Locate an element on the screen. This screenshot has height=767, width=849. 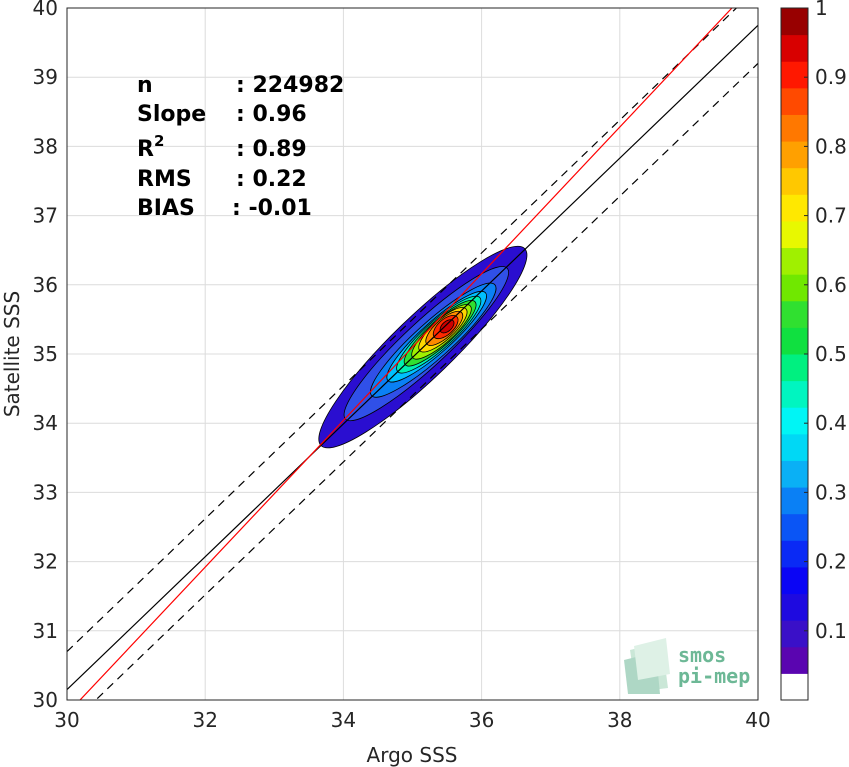
stat-label: RMS is located at coordinates (164, 179).